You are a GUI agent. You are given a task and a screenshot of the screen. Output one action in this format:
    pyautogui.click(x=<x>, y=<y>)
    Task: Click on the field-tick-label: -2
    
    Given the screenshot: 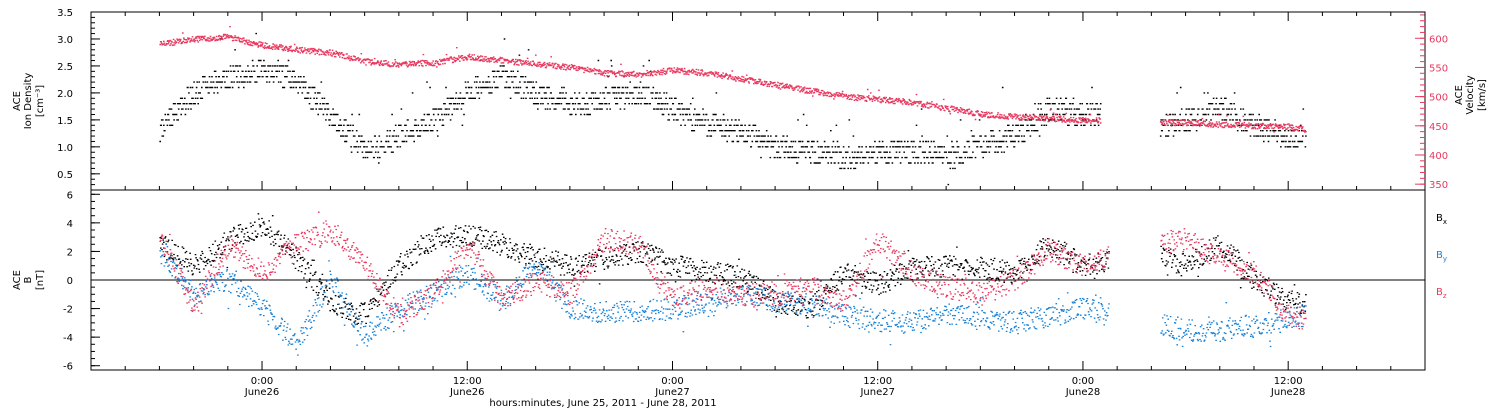 What is the action you would take?
    pyautogui.click(x=68, y=310)
    